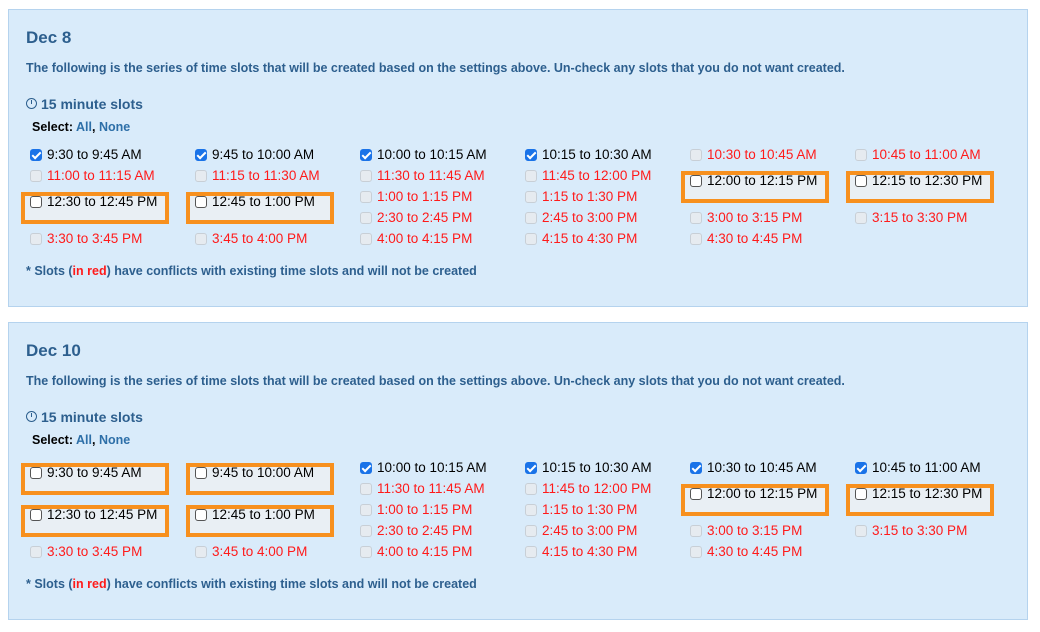 The image size is (1040, 632). Describe the element at coordinates (89, 271) in the screenshot. I see `footnote-red: in red` at that location.